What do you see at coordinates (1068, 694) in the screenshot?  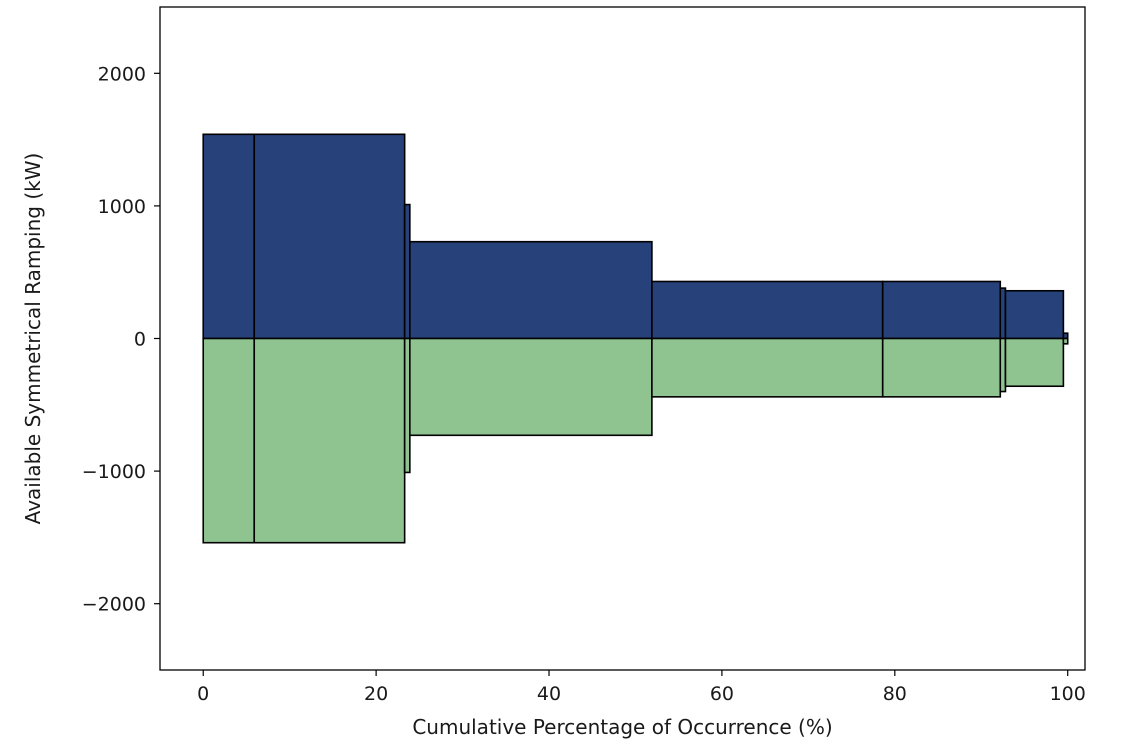 I see `x-tick-label: 100` at bounding box center [1068, 694].